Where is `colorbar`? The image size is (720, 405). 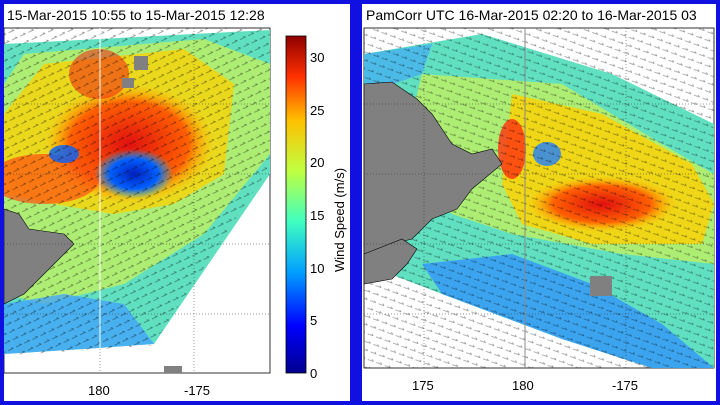
colorbar is located at coordinates (296, 204).